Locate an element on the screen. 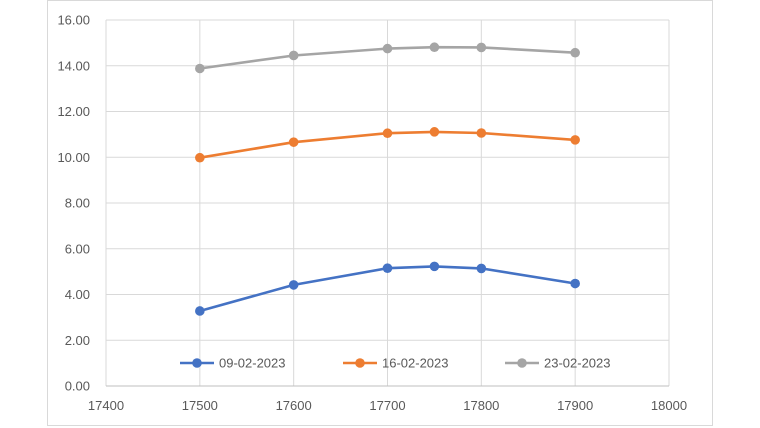 This screenshot has width=760, height=428. y-tick-label: 14.00 is located at coordinates (73, 65).